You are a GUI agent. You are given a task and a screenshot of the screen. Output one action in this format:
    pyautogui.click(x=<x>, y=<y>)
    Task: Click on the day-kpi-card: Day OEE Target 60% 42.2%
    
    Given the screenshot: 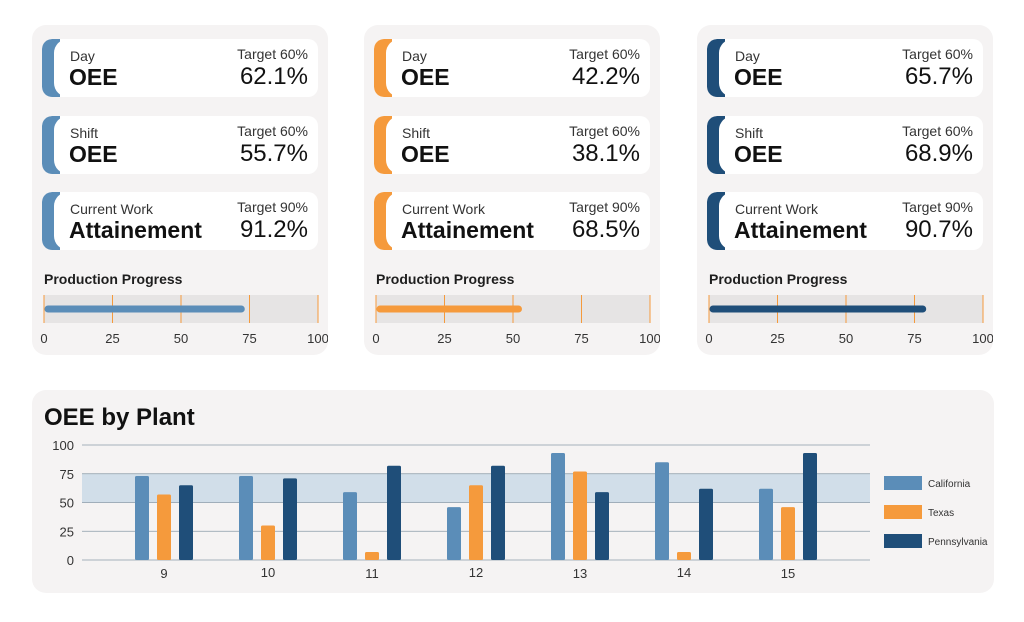 What is the action you would take?
    pyautogui.click(x=512, y=68)
    